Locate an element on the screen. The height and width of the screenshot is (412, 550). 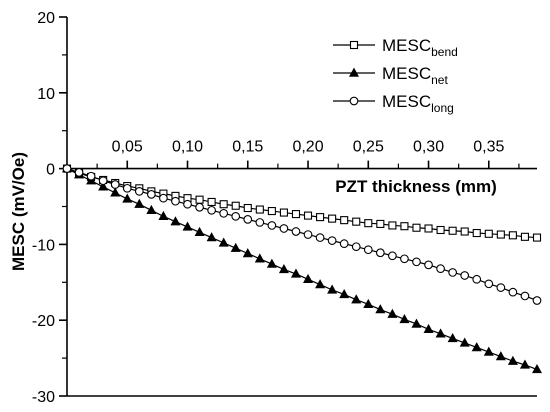
x-tick-label: 0,10 is located at coordinates (187, 147).